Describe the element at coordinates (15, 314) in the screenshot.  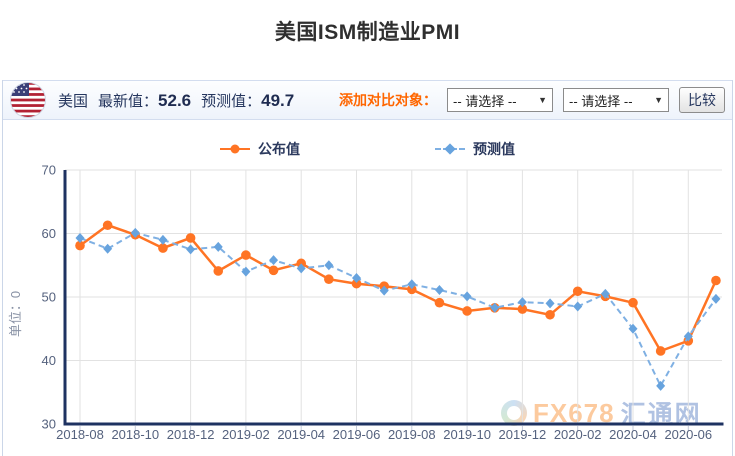
I see `y-axis-title: 单位：0` at that location.